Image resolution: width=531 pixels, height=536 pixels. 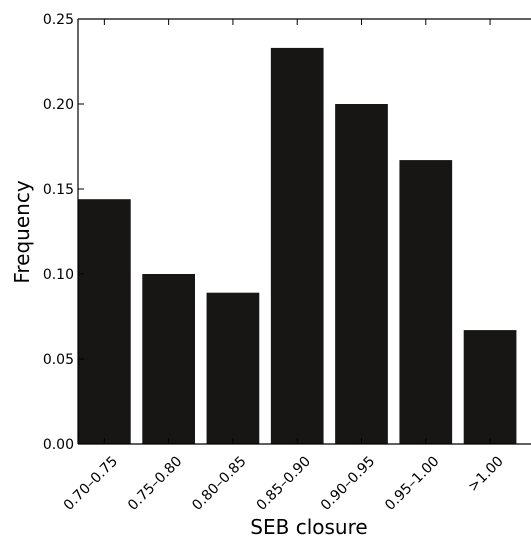 What do you see at coordinates (58, 275) in the screenshot?
I see `y-tick-label-2: 0.10` at bounding box center [58, 275].